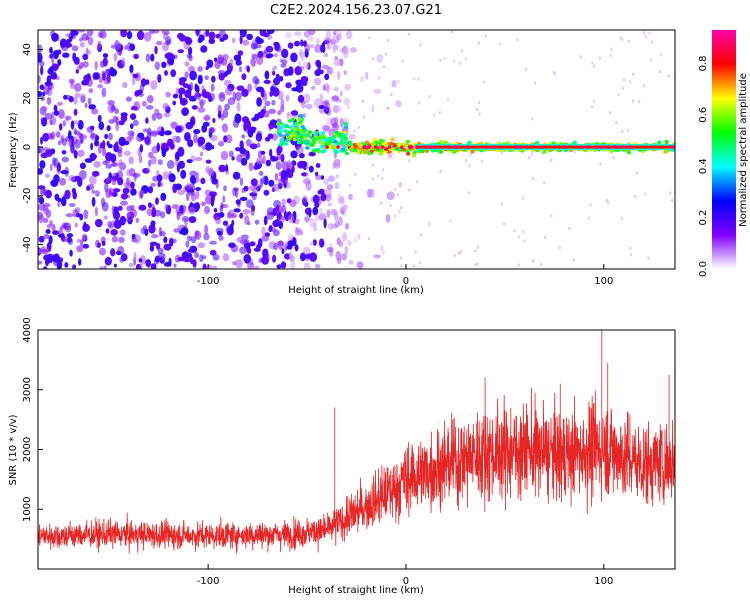 This screenshot has height=600, width=750. Describe the element at coordinates (27, 329) in the screenshot. I see `tick-label: 4000` at that location.